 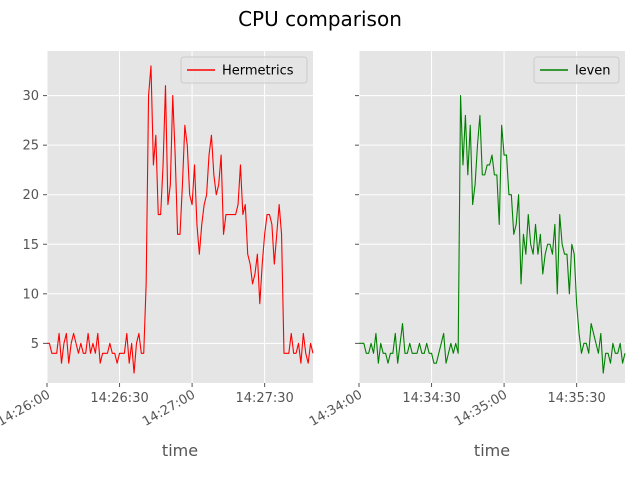 I want to click on figure-title: CPU comparison, so click(x=320, y=19).